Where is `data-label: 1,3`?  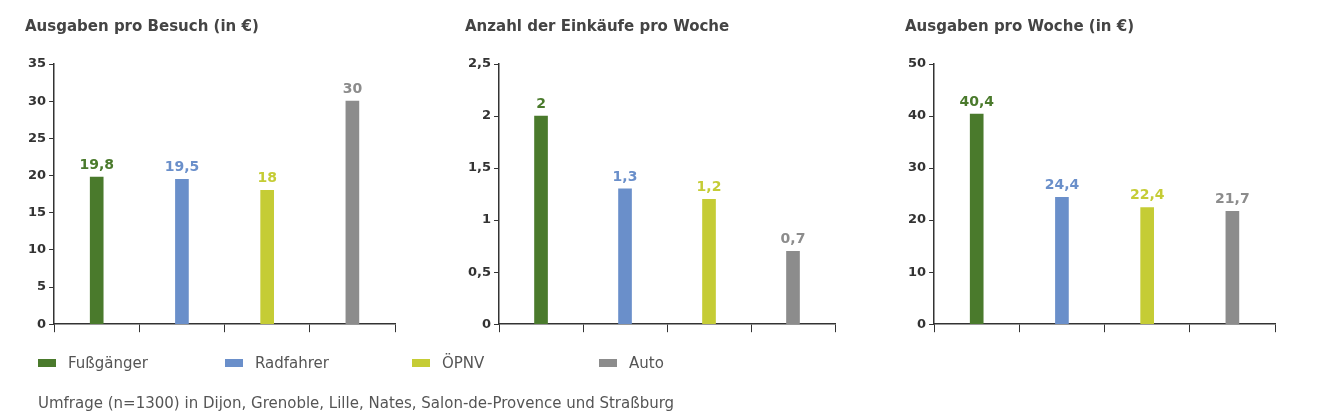 data-label: 1,3 is located at coordinates (625, 175).